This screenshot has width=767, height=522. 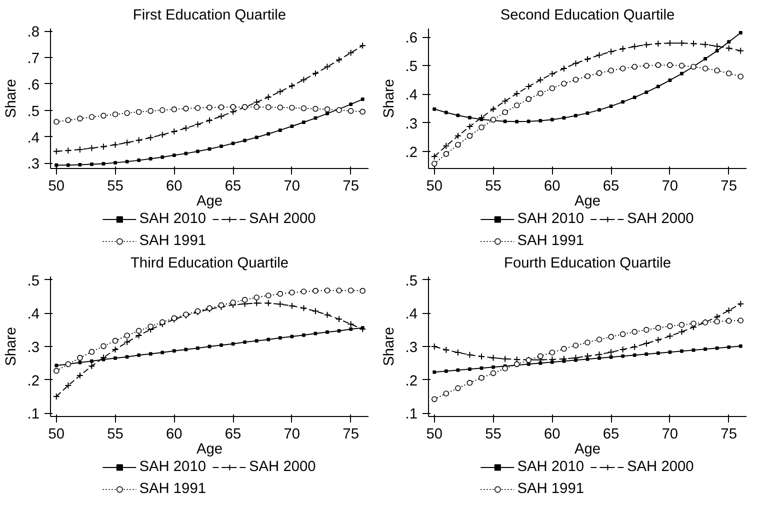 I want to click on y-tick-label: .8, so click(x=33, y=32).